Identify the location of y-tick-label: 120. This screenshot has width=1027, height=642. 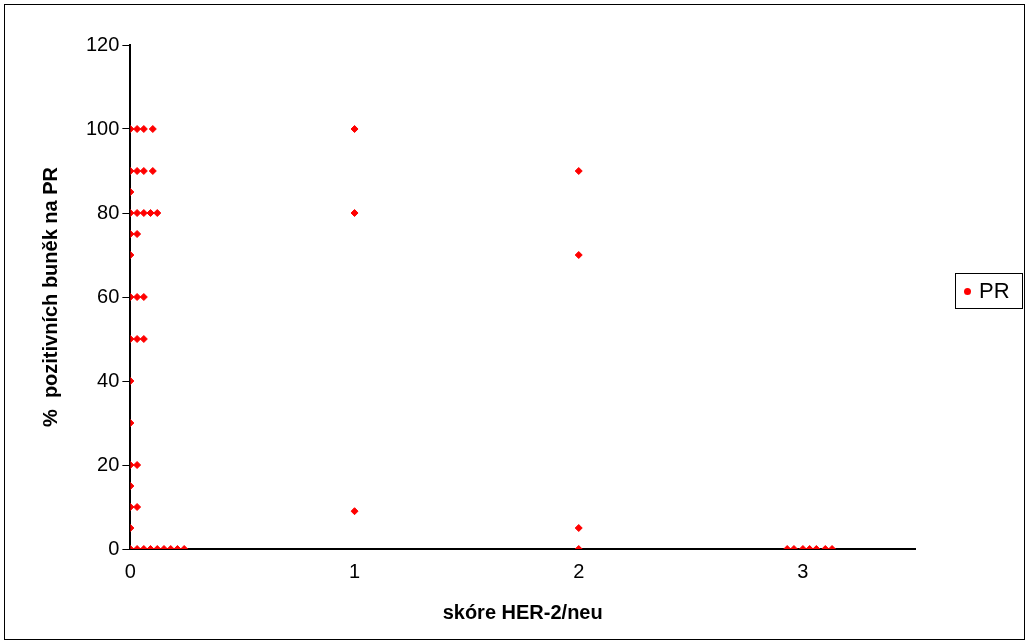
(102, 43).